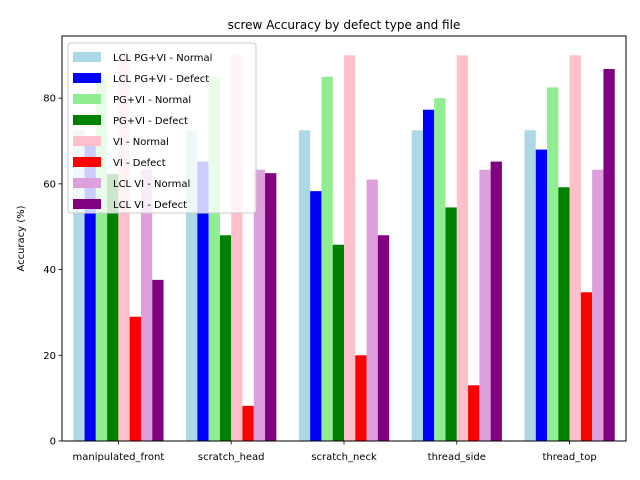 The width and height of the screenshot is (640, 480). I want to click on y-axis: 0 20 40 60 80, so click(52, 271).